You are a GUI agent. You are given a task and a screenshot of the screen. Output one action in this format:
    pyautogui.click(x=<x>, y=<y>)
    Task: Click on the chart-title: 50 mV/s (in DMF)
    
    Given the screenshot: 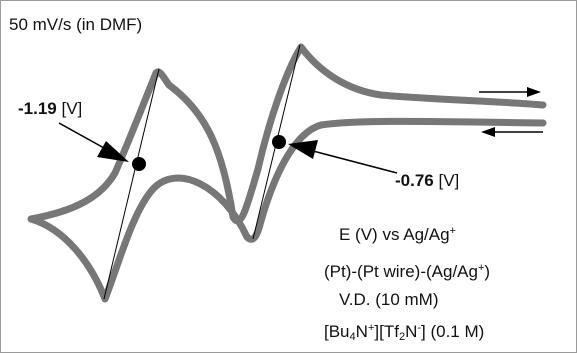 What is the action you would take?
    pyautogui.click(x=76, y=24)
    